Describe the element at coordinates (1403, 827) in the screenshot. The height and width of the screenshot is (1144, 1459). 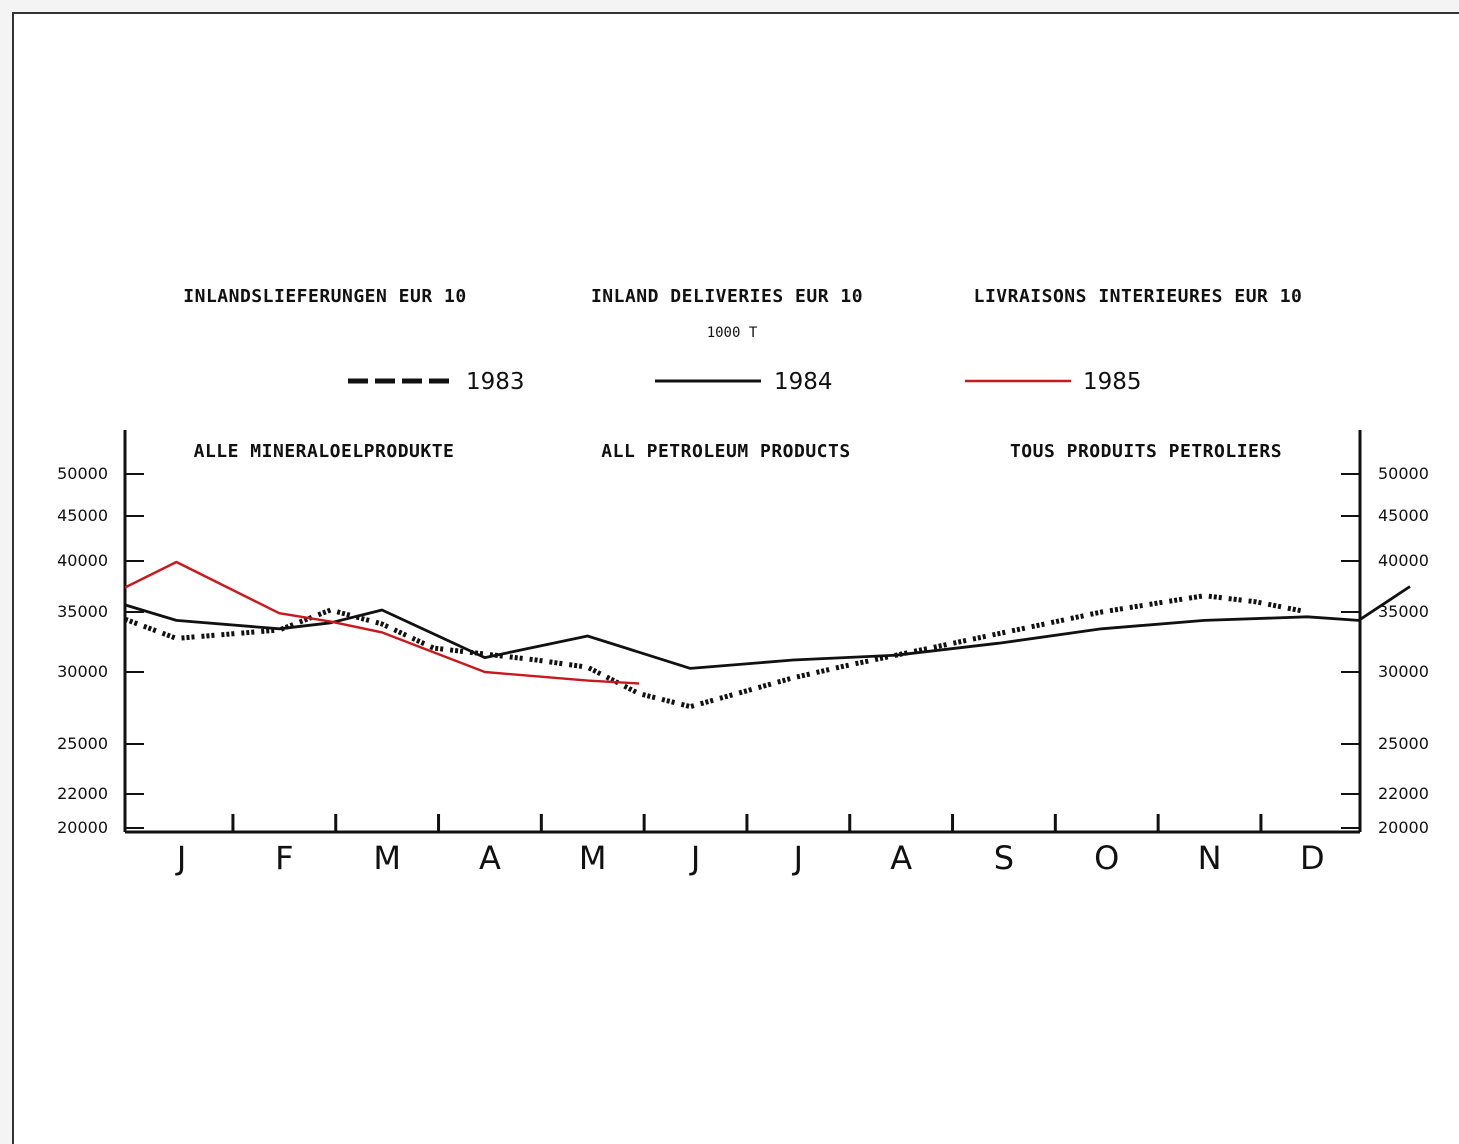
I see `right-tick-label: 20000` at that location.